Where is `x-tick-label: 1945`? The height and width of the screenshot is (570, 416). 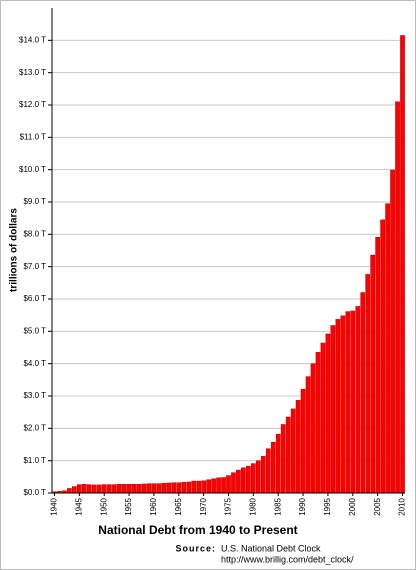
x-tick-label: 1945 is located at coordinates (78, 506).